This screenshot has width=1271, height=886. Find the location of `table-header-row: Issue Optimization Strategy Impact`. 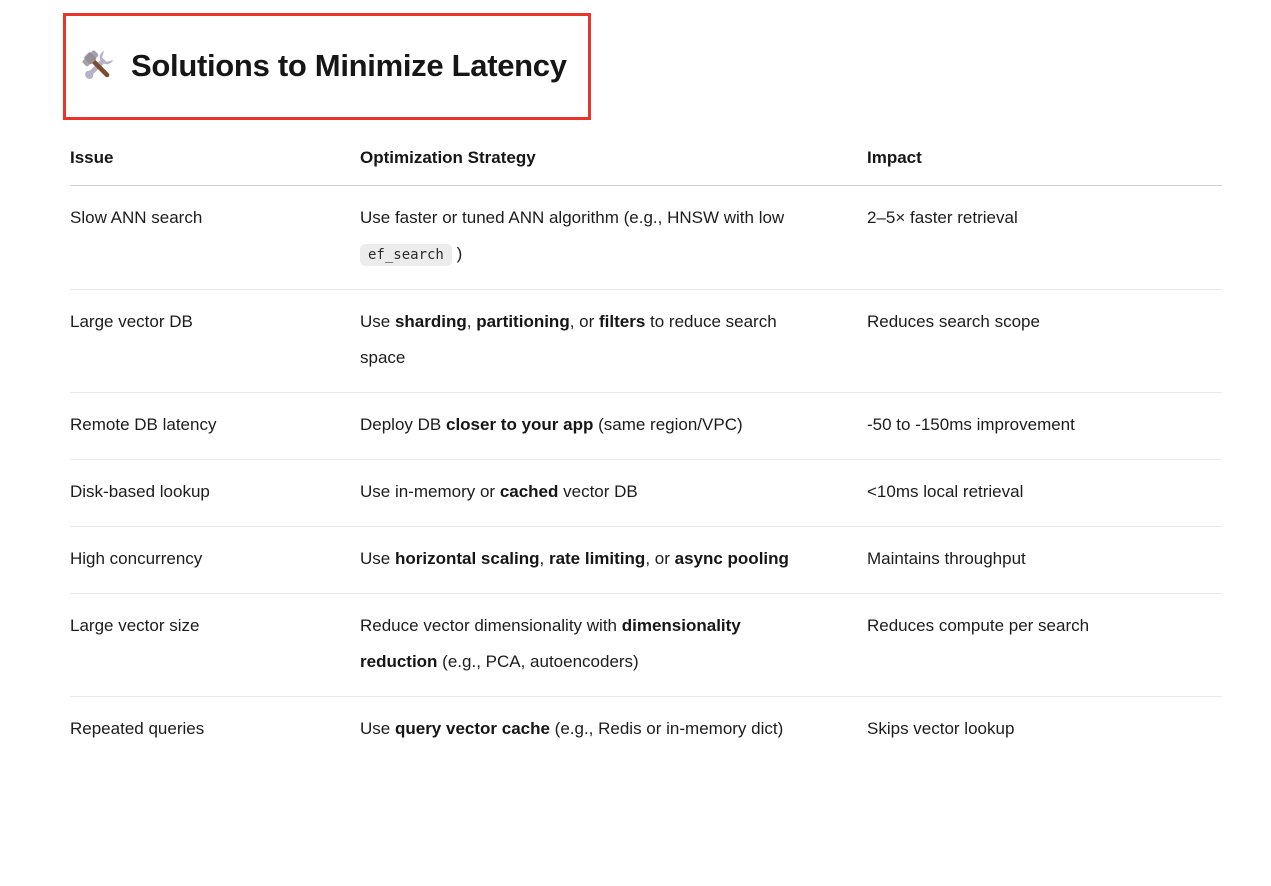

table-header-row: Issue Optimization Strategy Impact is located at coordinates (646, 167).